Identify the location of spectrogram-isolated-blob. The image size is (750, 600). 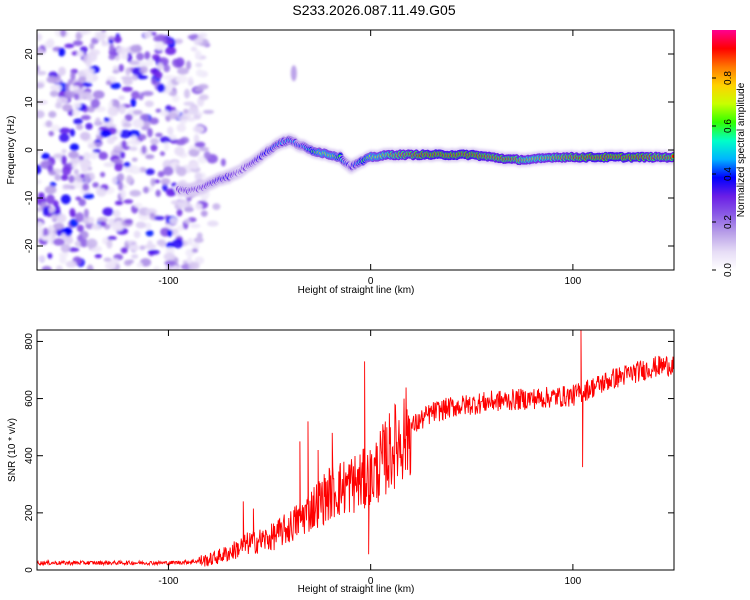
(293, 73).